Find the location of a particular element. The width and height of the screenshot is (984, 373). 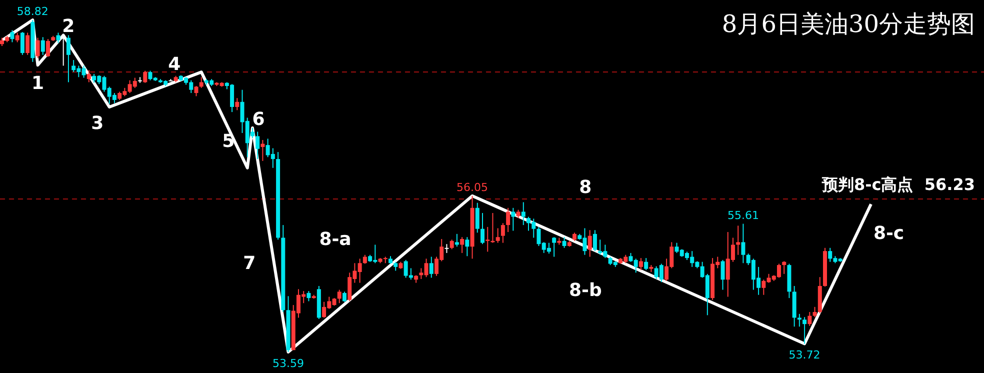

annotation: 8-a is located at coordinates (335, 239).